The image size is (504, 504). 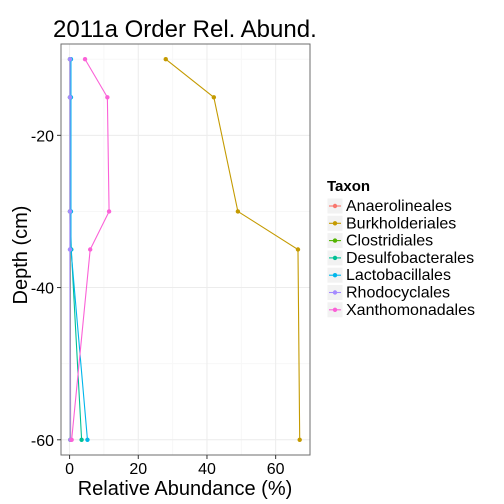 What do you see at coordinates (335, 309) in the screenshot?
I see `legend-point-xanthomonadales` at bounding box center [335, 309].